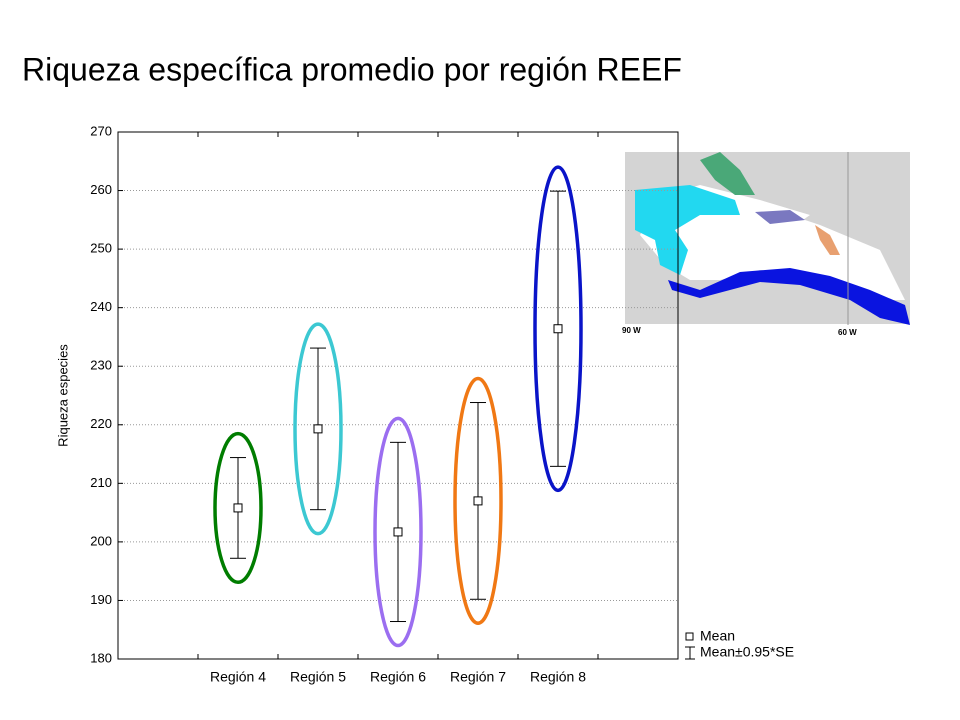 The width and height of the screenshot is (960, 720). What do you see at coordinates (747, 652) in the screenshot?
I see `legend-label: Mean±0.95*SE` at bounding box center [747, 652].